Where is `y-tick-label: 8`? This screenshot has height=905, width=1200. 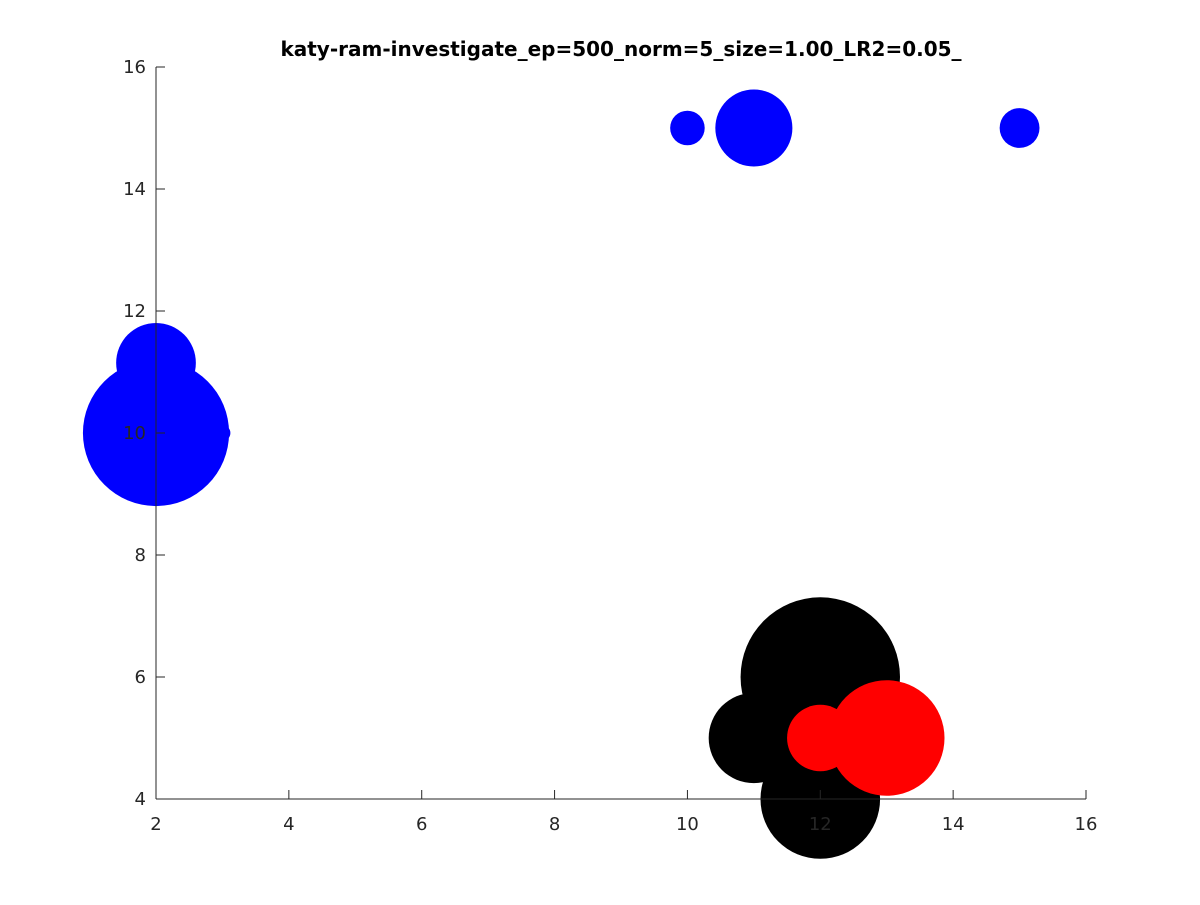 y-tick-label: 8 is located at coordinates (140, 555).